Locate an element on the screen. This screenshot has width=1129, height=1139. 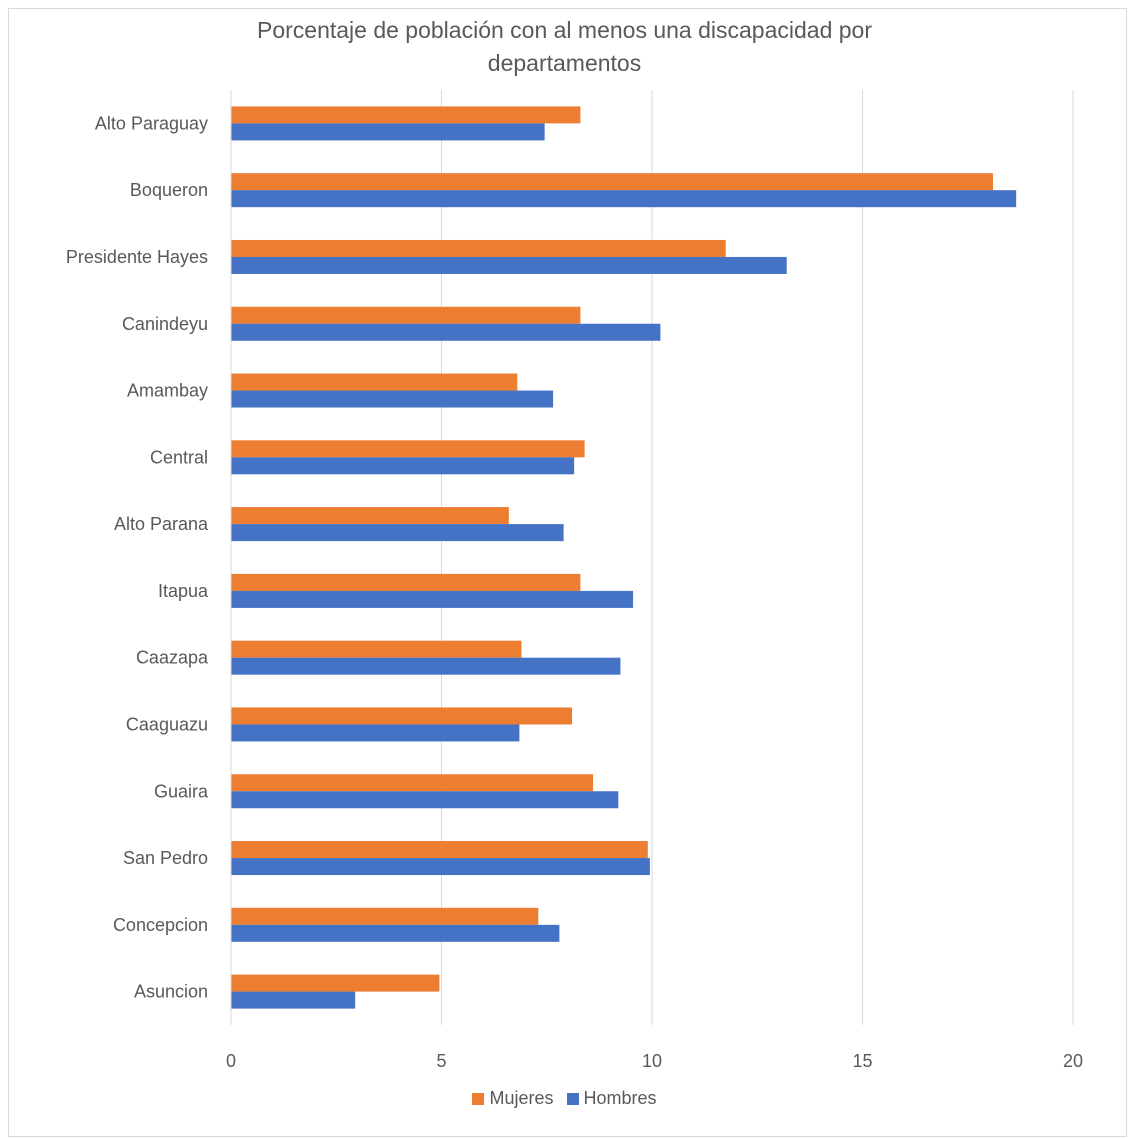
legend-item-mujeres: Mujeres is located at coordinates (512, 1098).